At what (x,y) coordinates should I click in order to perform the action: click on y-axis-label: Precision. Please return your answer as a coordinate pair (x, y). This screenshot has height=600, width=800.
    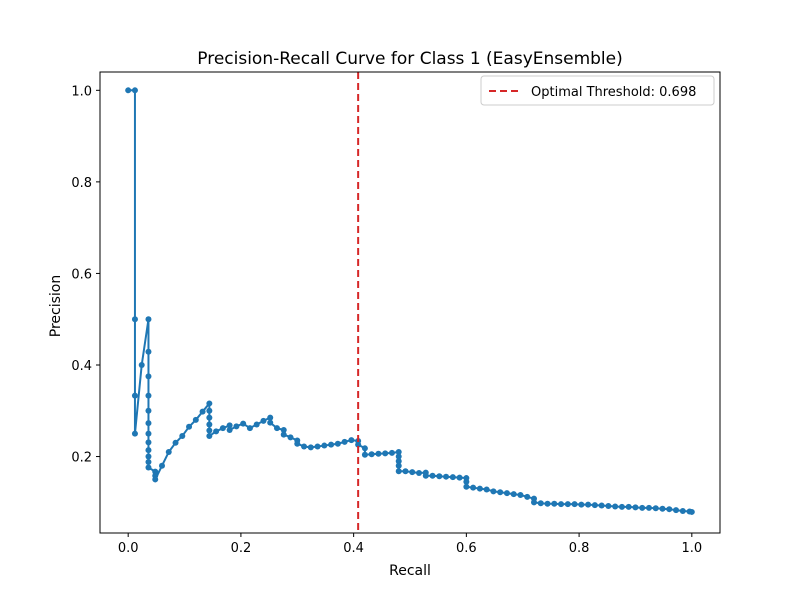
    Looking at the image, I should click on (56, 306).